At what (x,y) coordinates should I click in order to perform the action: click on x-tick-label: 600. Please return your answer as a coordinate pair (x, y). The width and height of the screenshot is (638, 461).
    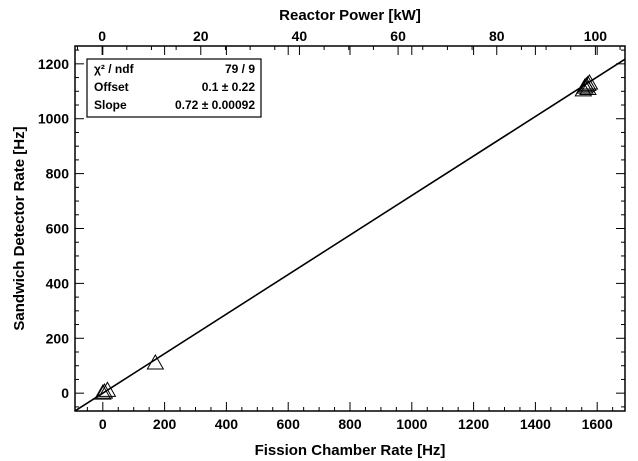
    Looking at the image, I should click on (289, 424).